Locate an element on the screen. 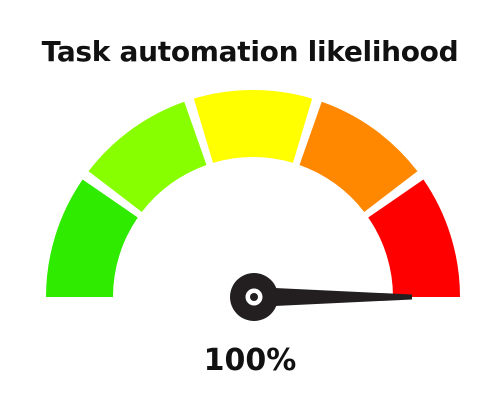  gauge-value: 100% is located at coordinates (250, 360).